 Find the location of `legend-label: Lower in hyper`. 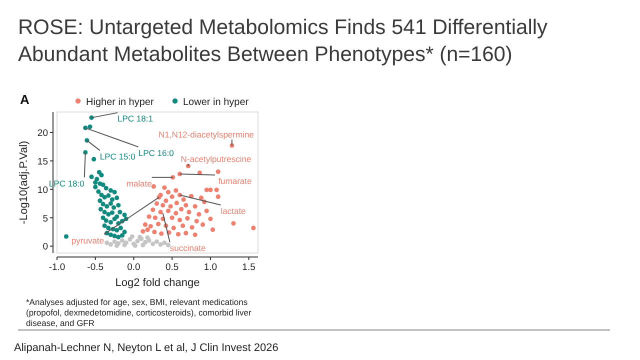

legend-label: Lower in hyper is located at coordinates (216, 102).